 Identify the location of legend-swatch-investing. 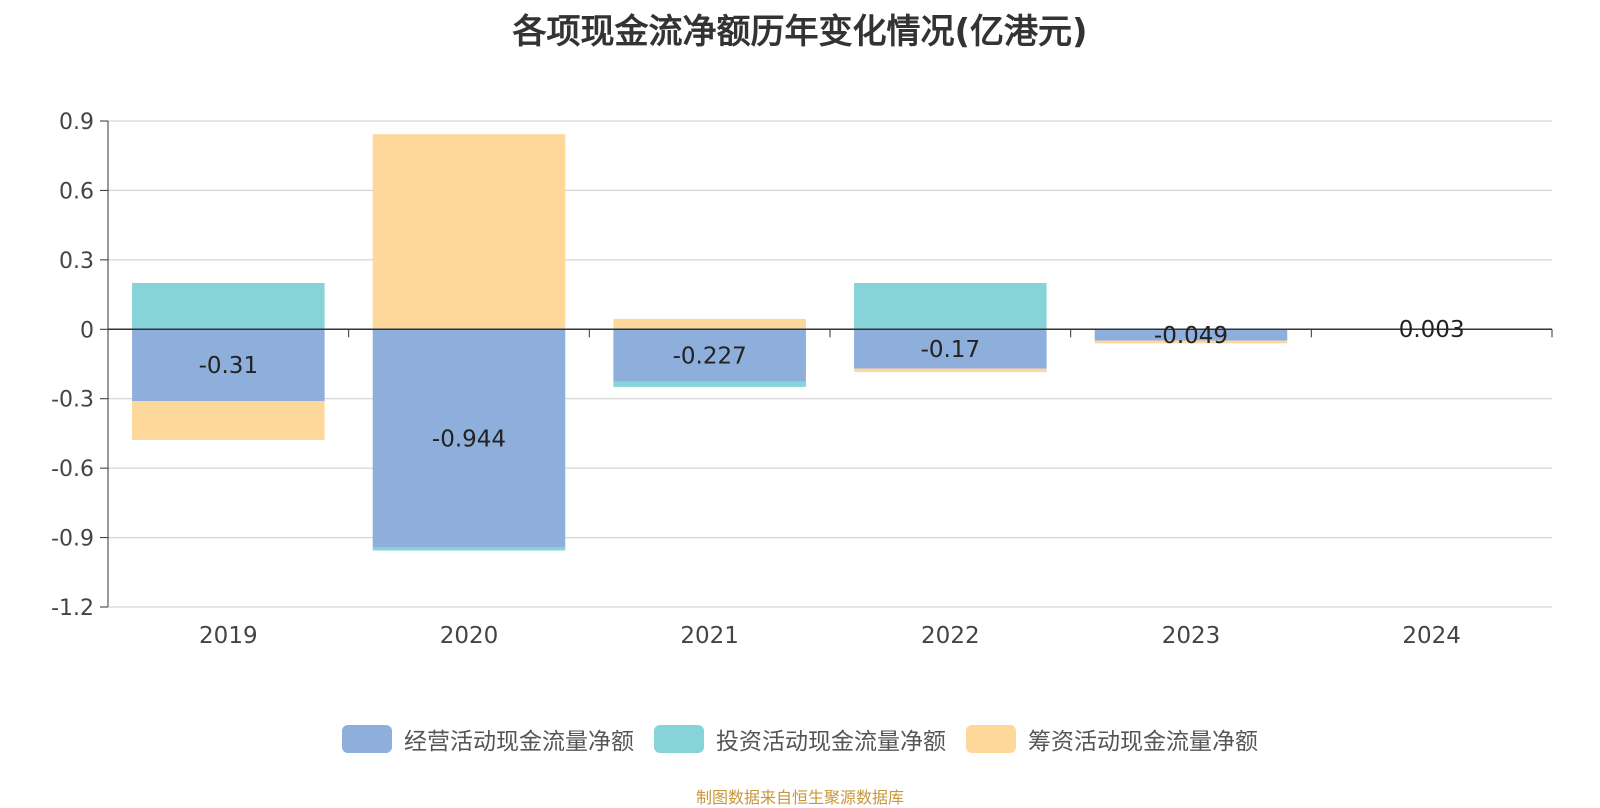
(679, 739).